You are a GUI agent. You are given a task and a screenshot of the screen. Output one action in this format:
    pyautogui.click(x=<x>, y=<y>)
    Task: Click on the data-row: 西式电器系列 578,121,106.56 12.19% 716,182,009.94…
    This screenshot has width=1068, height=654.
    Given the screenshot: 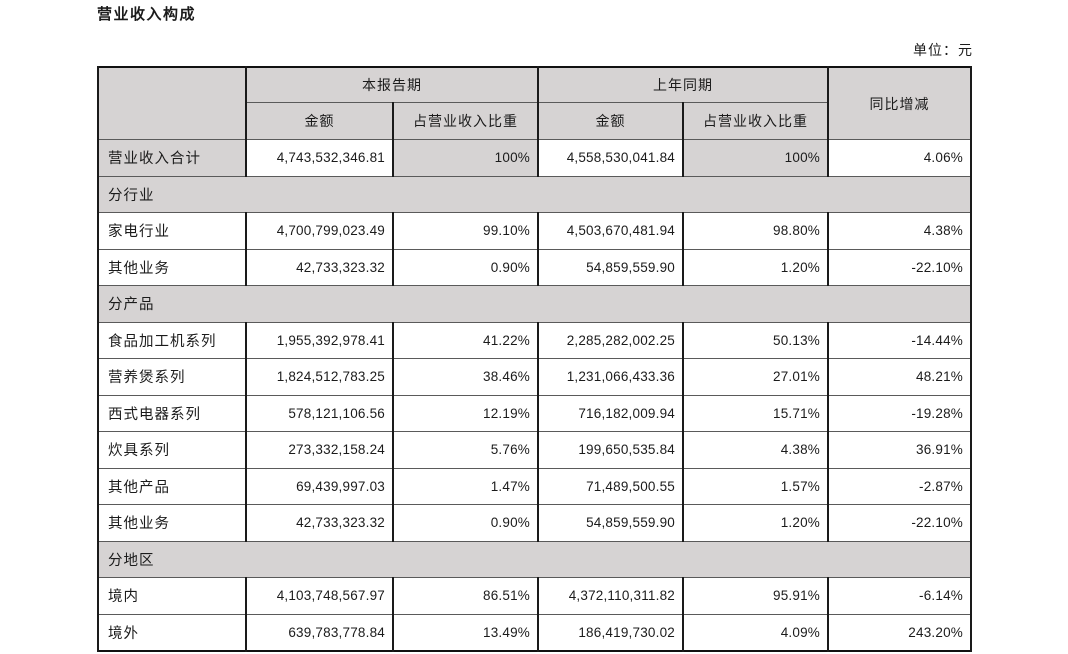 What is the action you would take?
    pyautogui.click(x=534, y=413)
    